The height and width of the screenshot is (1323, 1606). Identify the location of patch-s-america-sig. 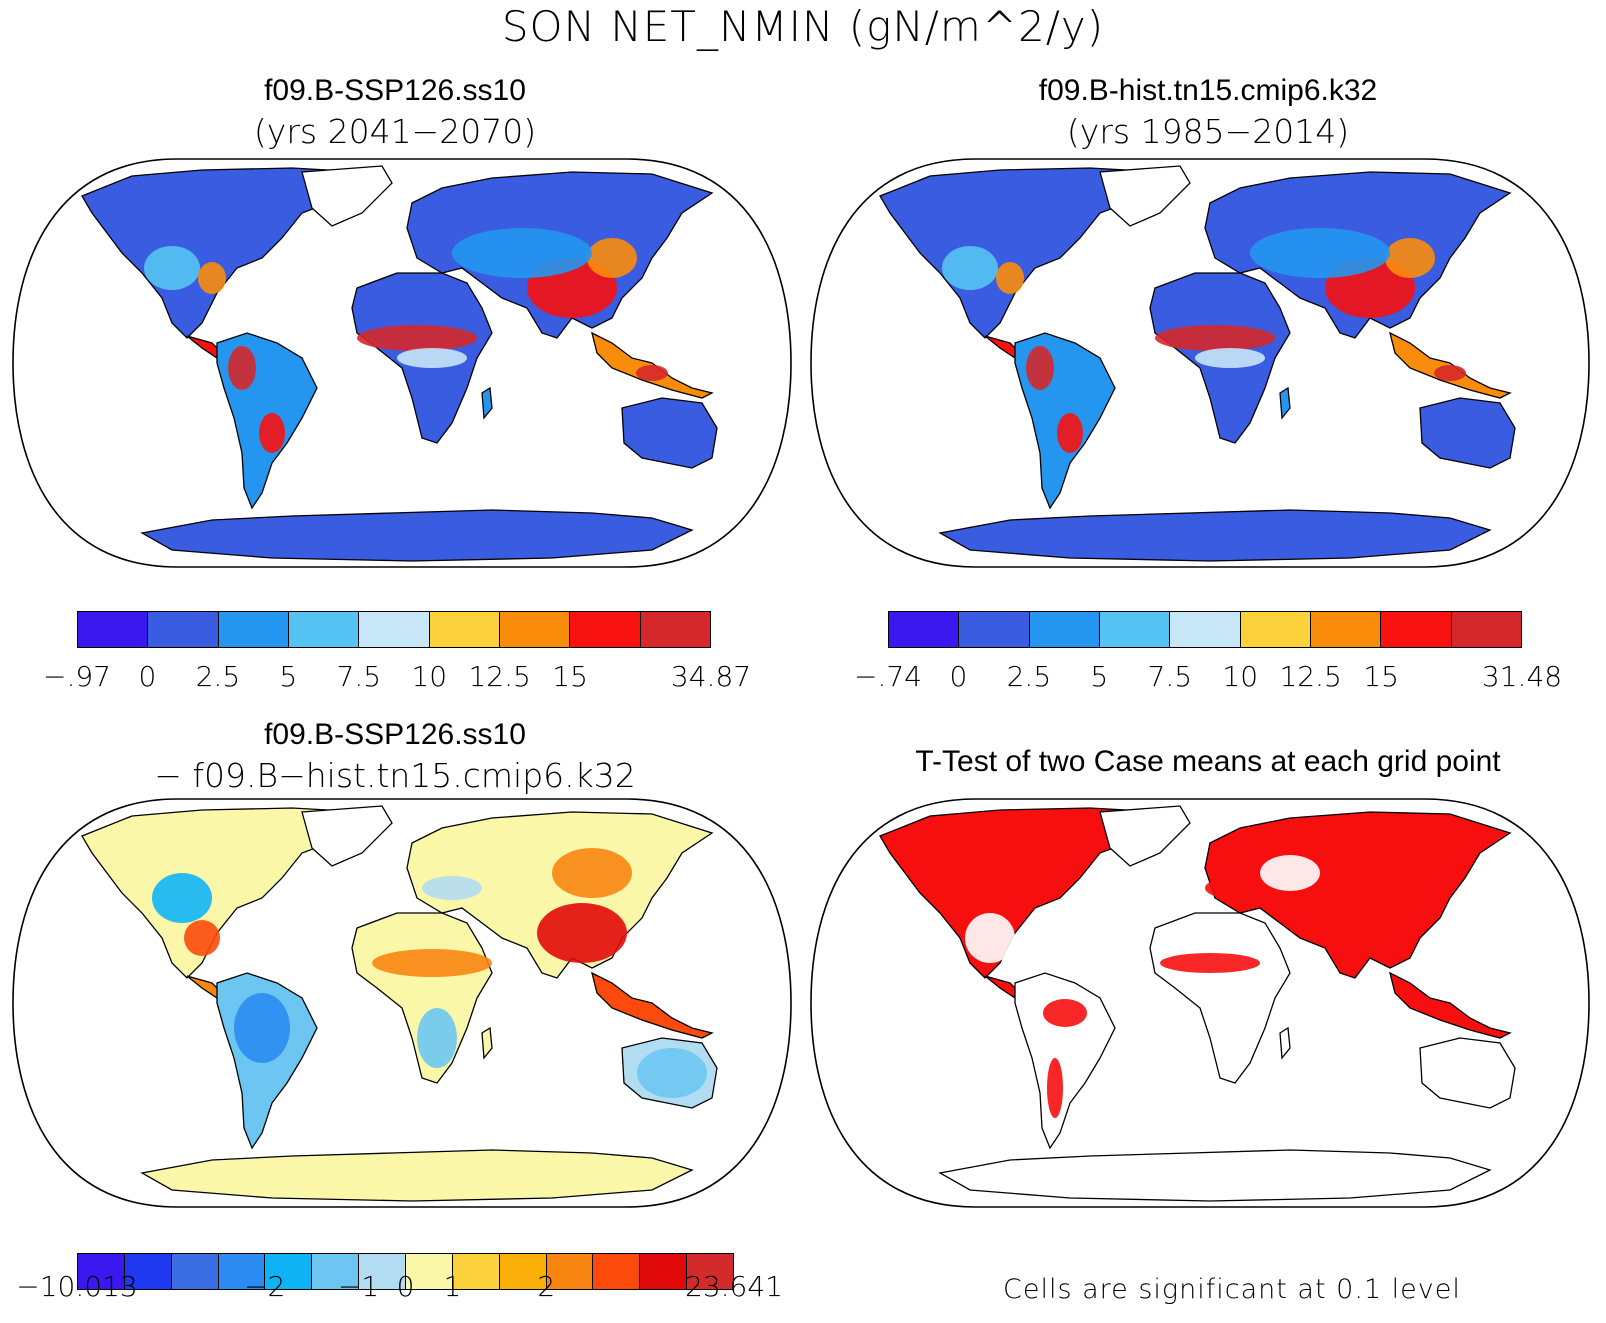
(1055, 1088).